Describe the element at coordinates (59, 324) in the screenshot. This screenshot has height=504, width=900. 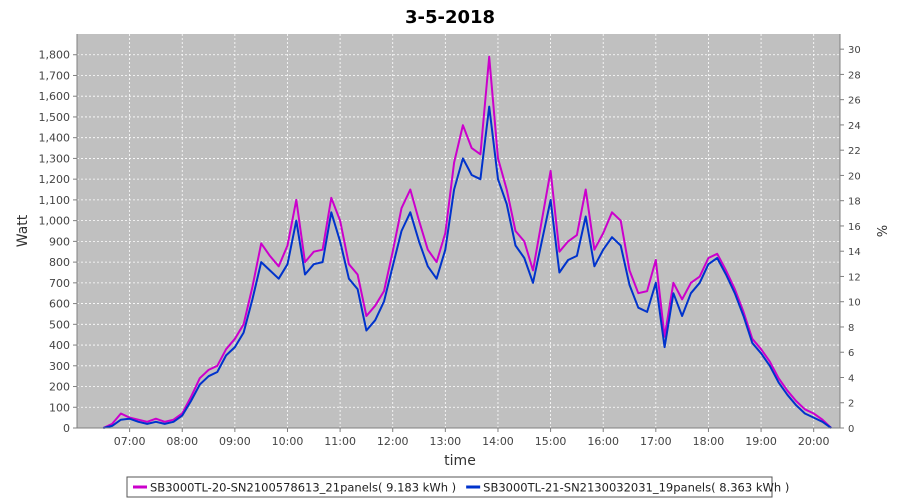
I see `y-tick-label: 500` at that location.